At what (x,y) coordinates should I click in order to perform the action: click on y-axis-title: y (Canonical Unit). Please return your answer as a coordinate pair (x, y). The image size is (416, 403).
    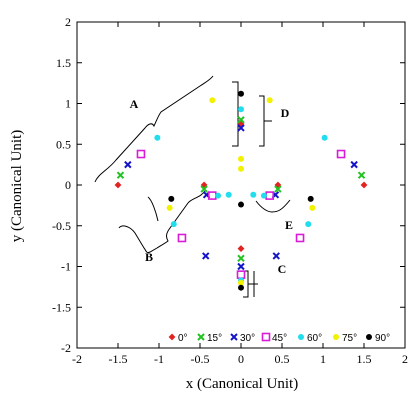
    Looking at the image, I should click on (17, 186).